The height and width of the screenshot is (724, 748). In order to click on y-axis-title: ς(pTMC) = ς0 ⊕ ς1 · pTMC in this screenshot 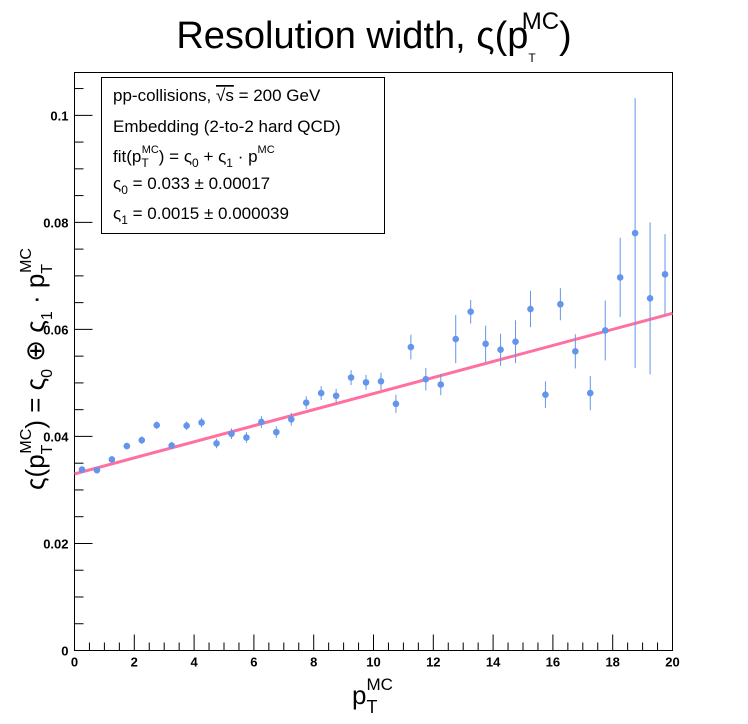, I will do `click(37, 369)`.